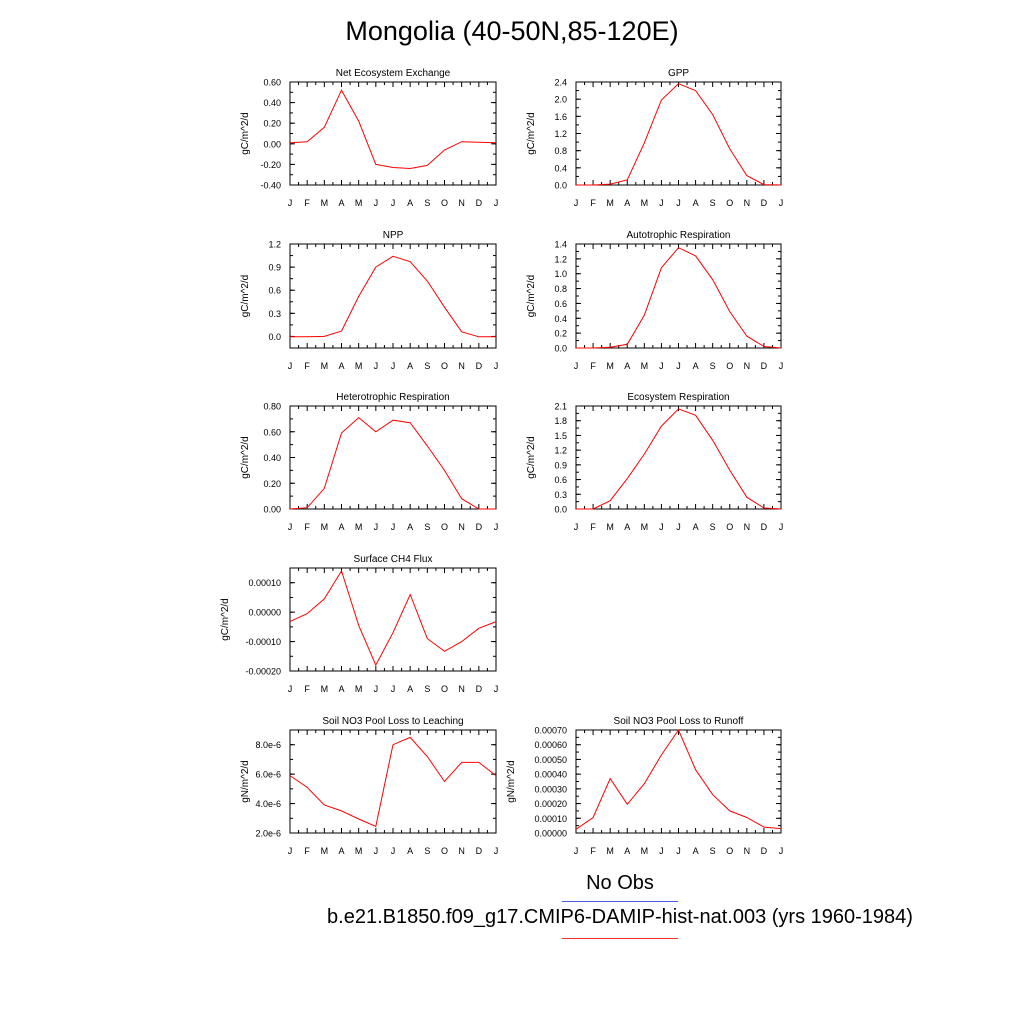  Describe the element at coordinates (550, 789) in the screenshot. I see `y-tick-label: 0.00030` at that location.